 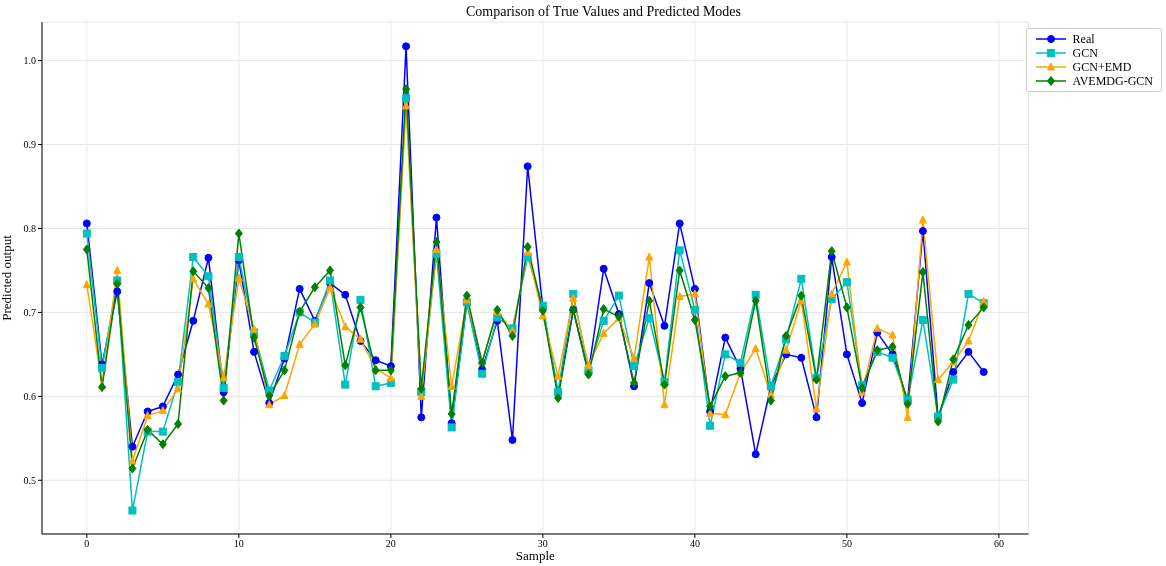 I want to click on chart-title: Comparison of True Values and Predicted Modes, so click(x=603, y=12).